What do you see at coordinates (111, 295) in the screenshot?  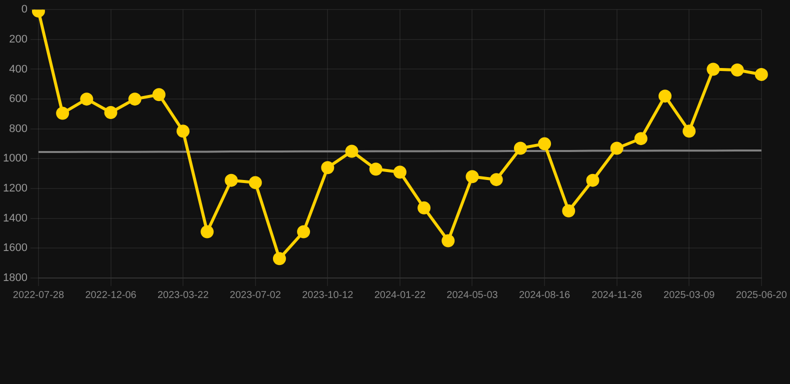 I see `x-tick-label: 2022-12-06` at bounding box center [111, 295].